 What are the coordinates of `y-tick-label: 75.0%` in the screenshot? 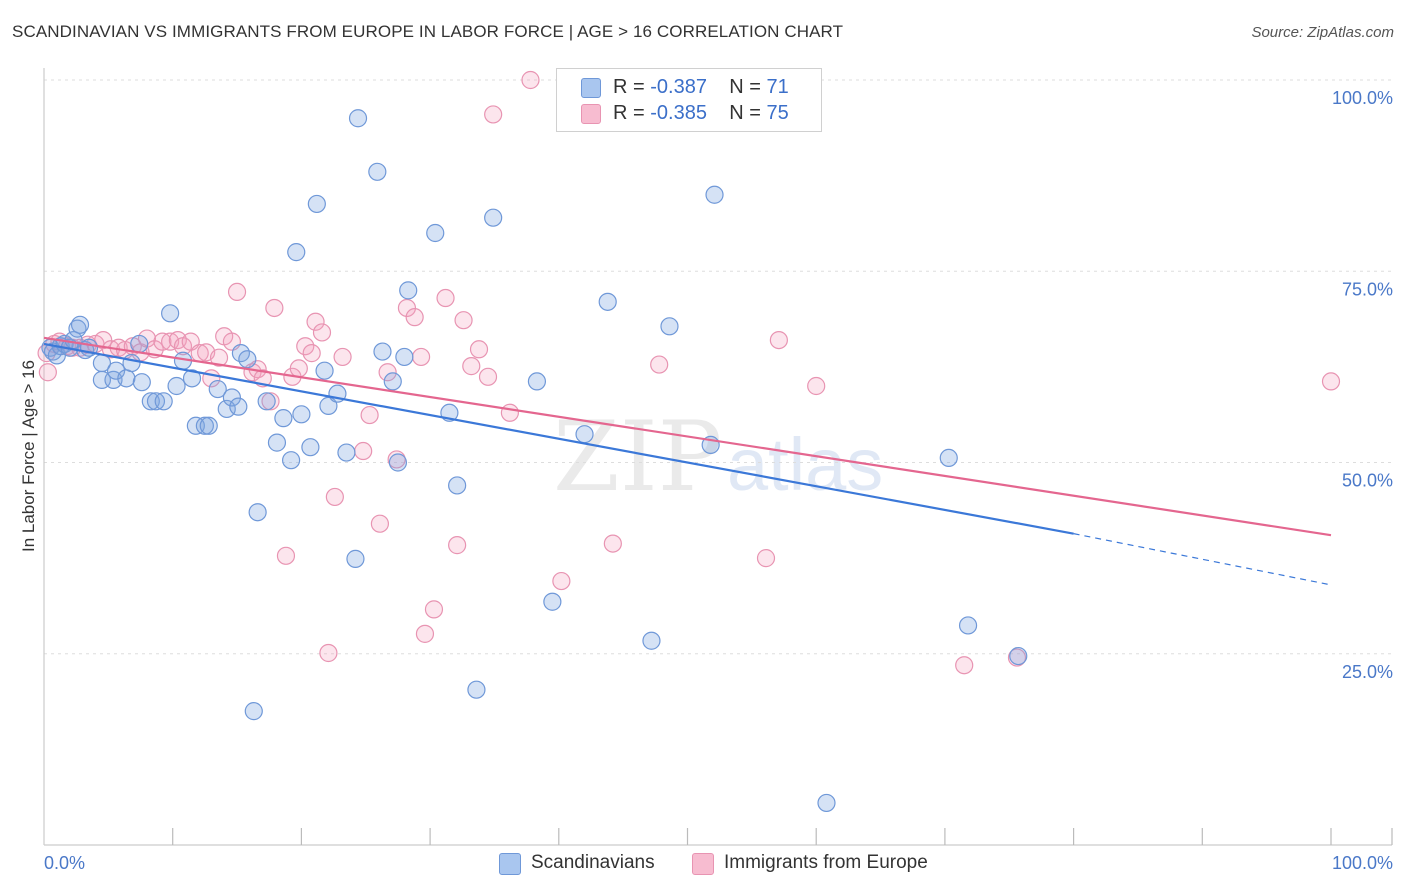 It's located at (1367, 289).